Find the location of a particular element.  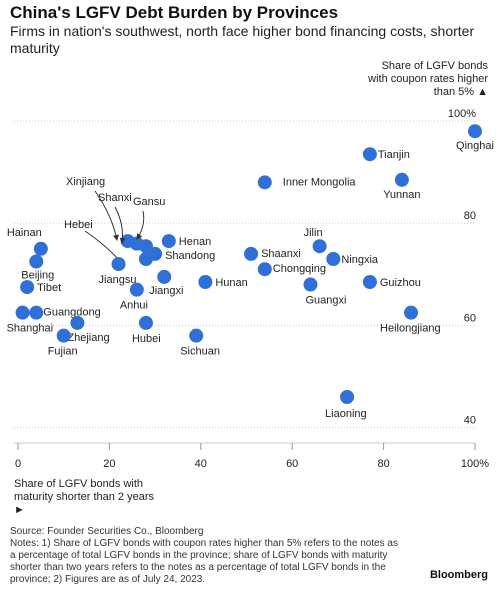

point-label-shanxi: Shanxi is located at coordinates (115, 198).